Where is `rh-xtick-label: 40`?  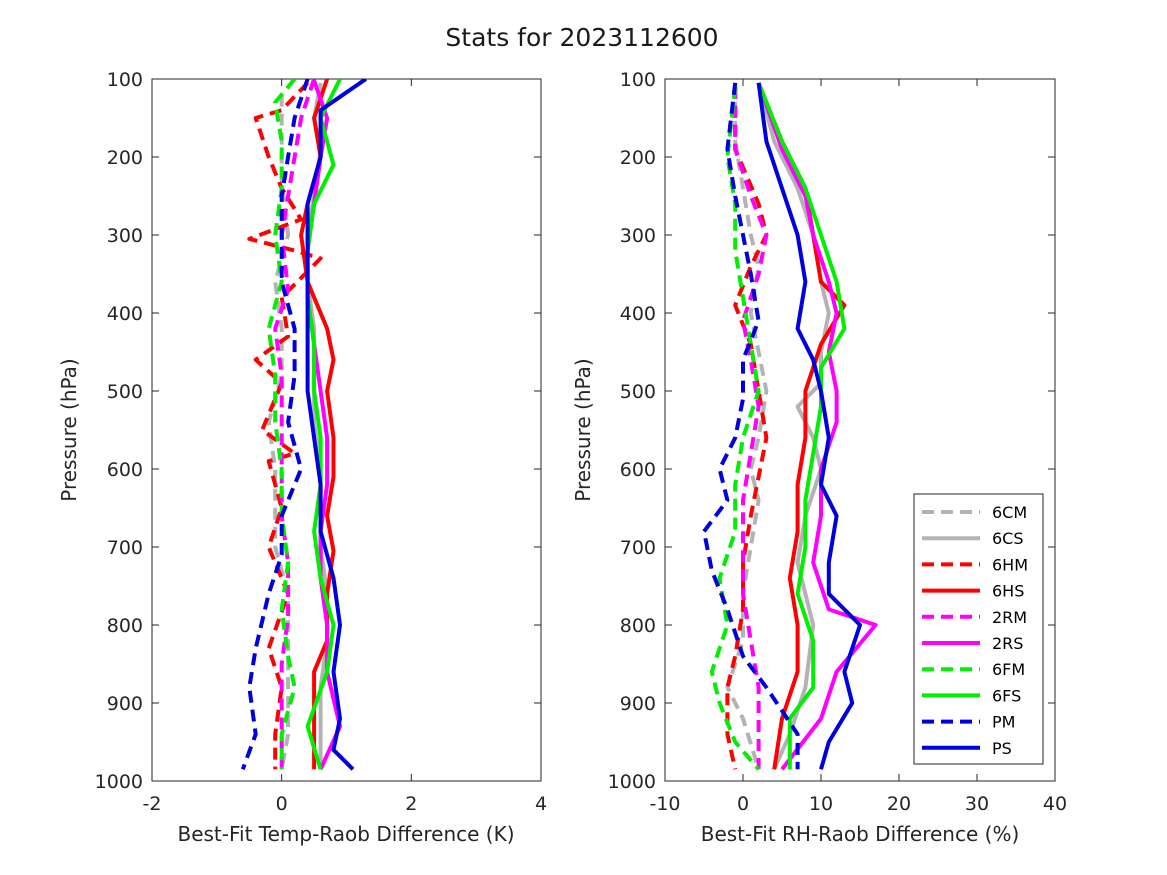 rh-xtick-label: 40 is located at coordinates (1055, 804).